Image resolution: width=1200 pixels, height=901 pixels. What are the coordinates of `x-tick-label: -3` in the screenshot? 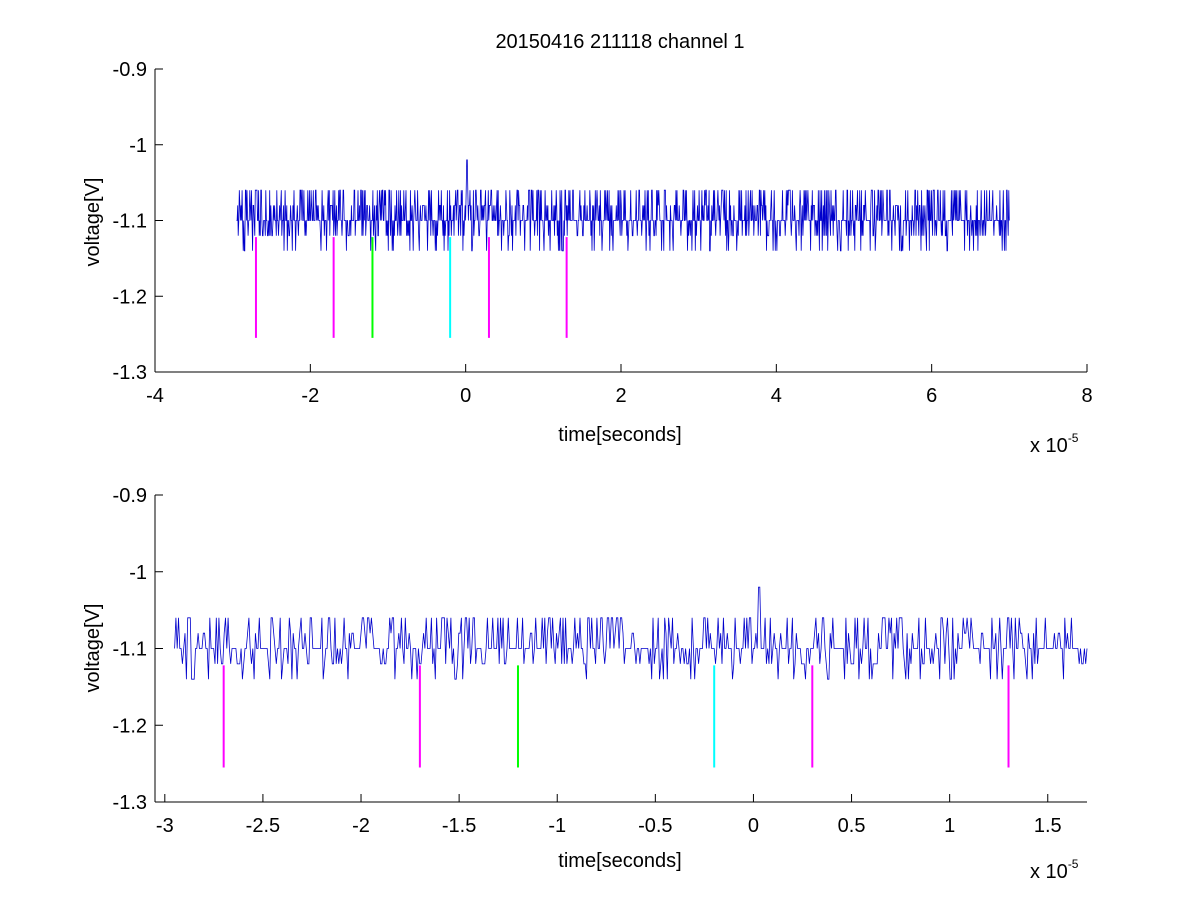 It's located at (165, 826).